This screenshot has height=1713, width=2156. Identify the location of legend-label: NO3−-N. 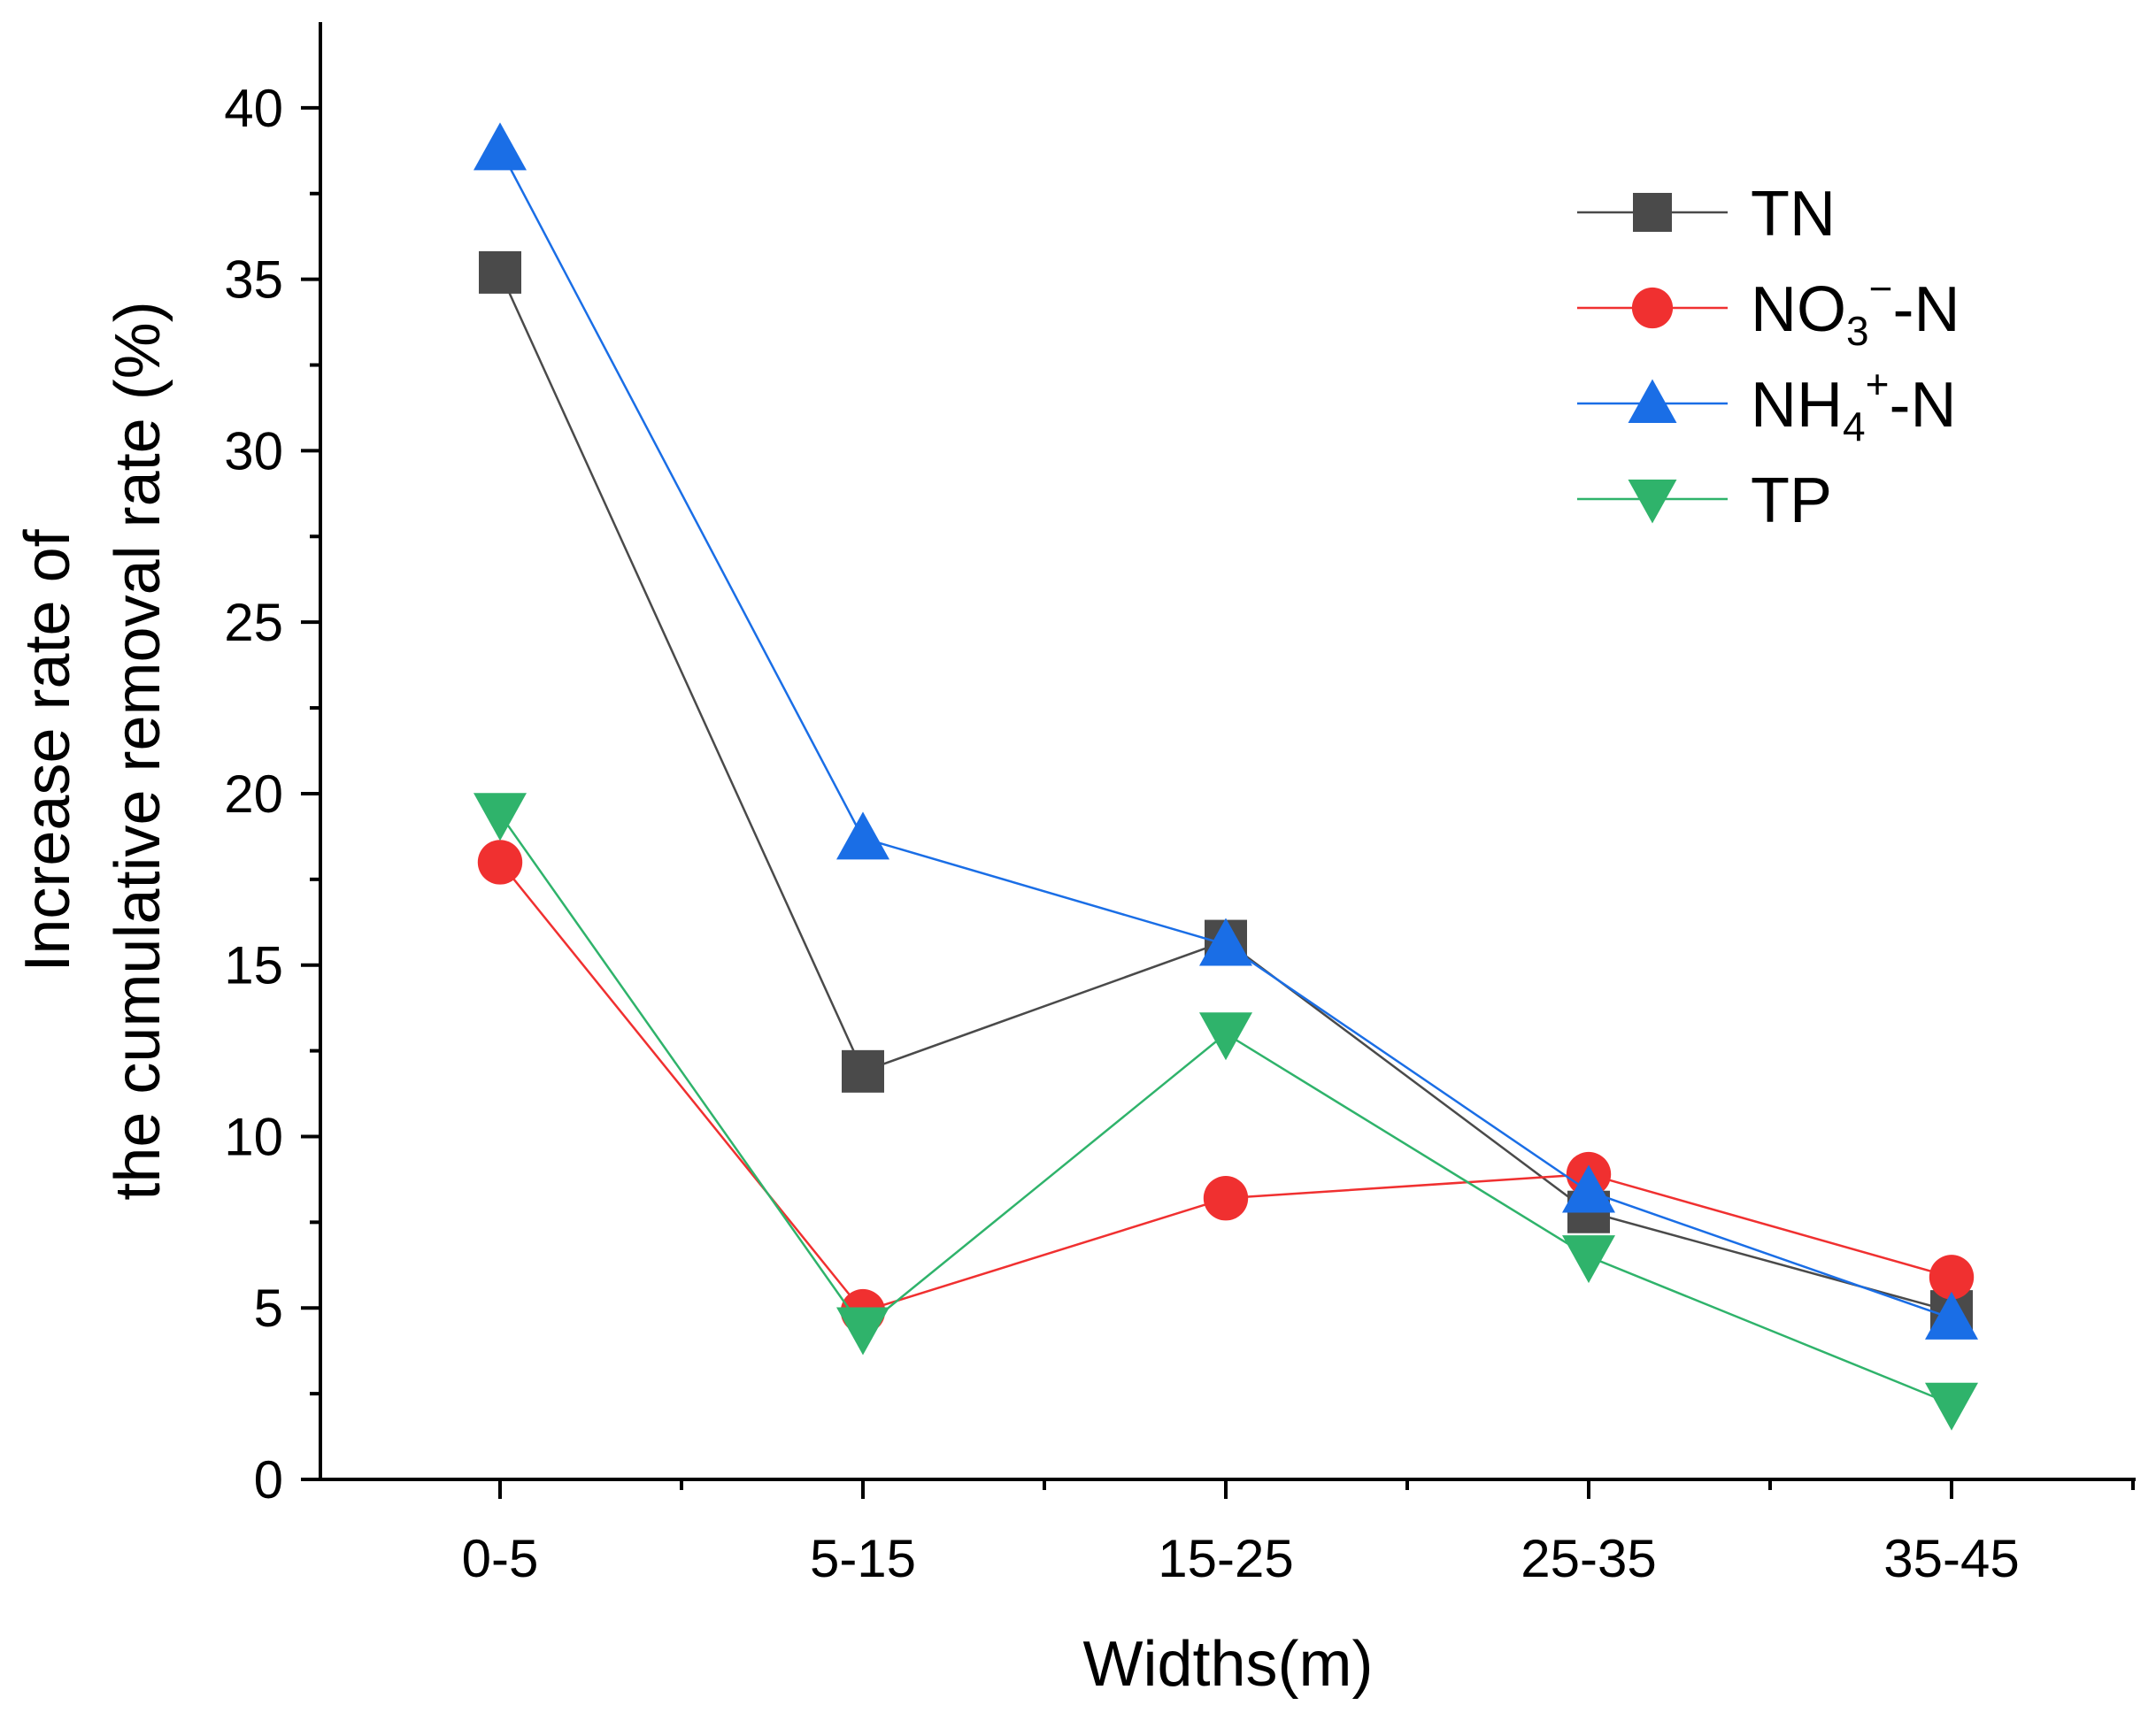
(1856, 309).